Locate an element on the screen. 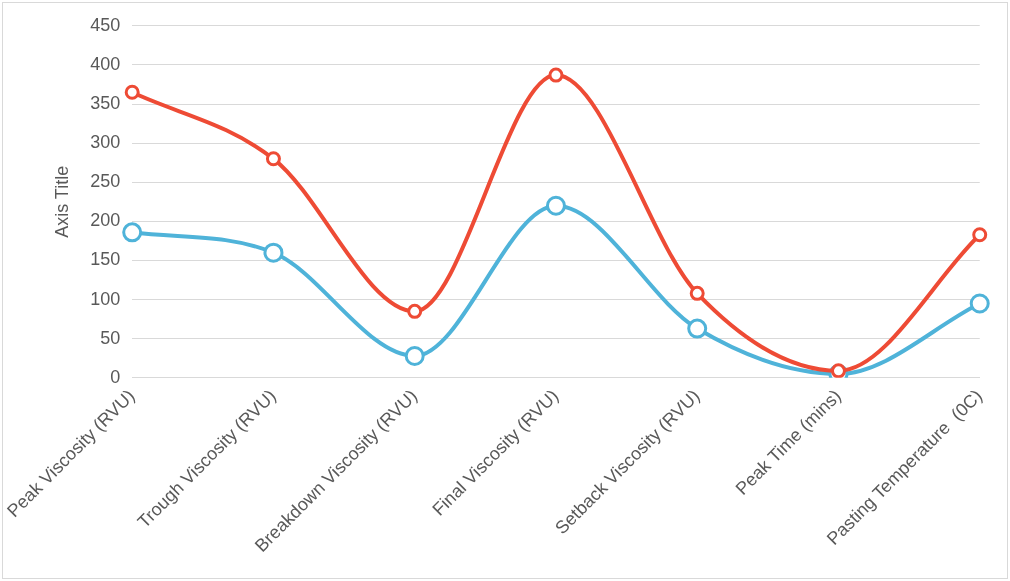  y-tick-label: 50 is located at coordinates (110, 337).